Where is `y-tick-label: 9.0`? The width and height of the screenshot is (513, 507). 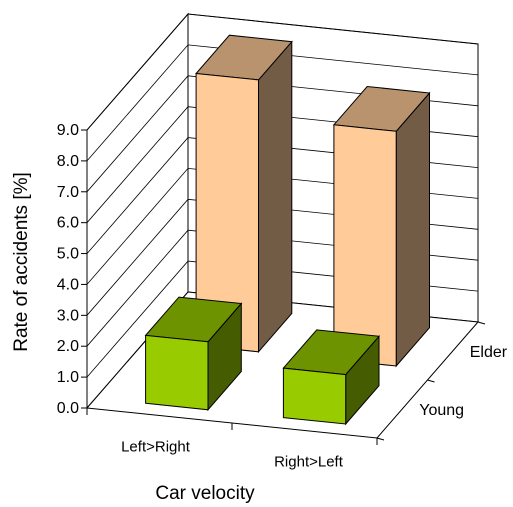
y-tick-label: 9.0 is located at coordinates (68, 130).